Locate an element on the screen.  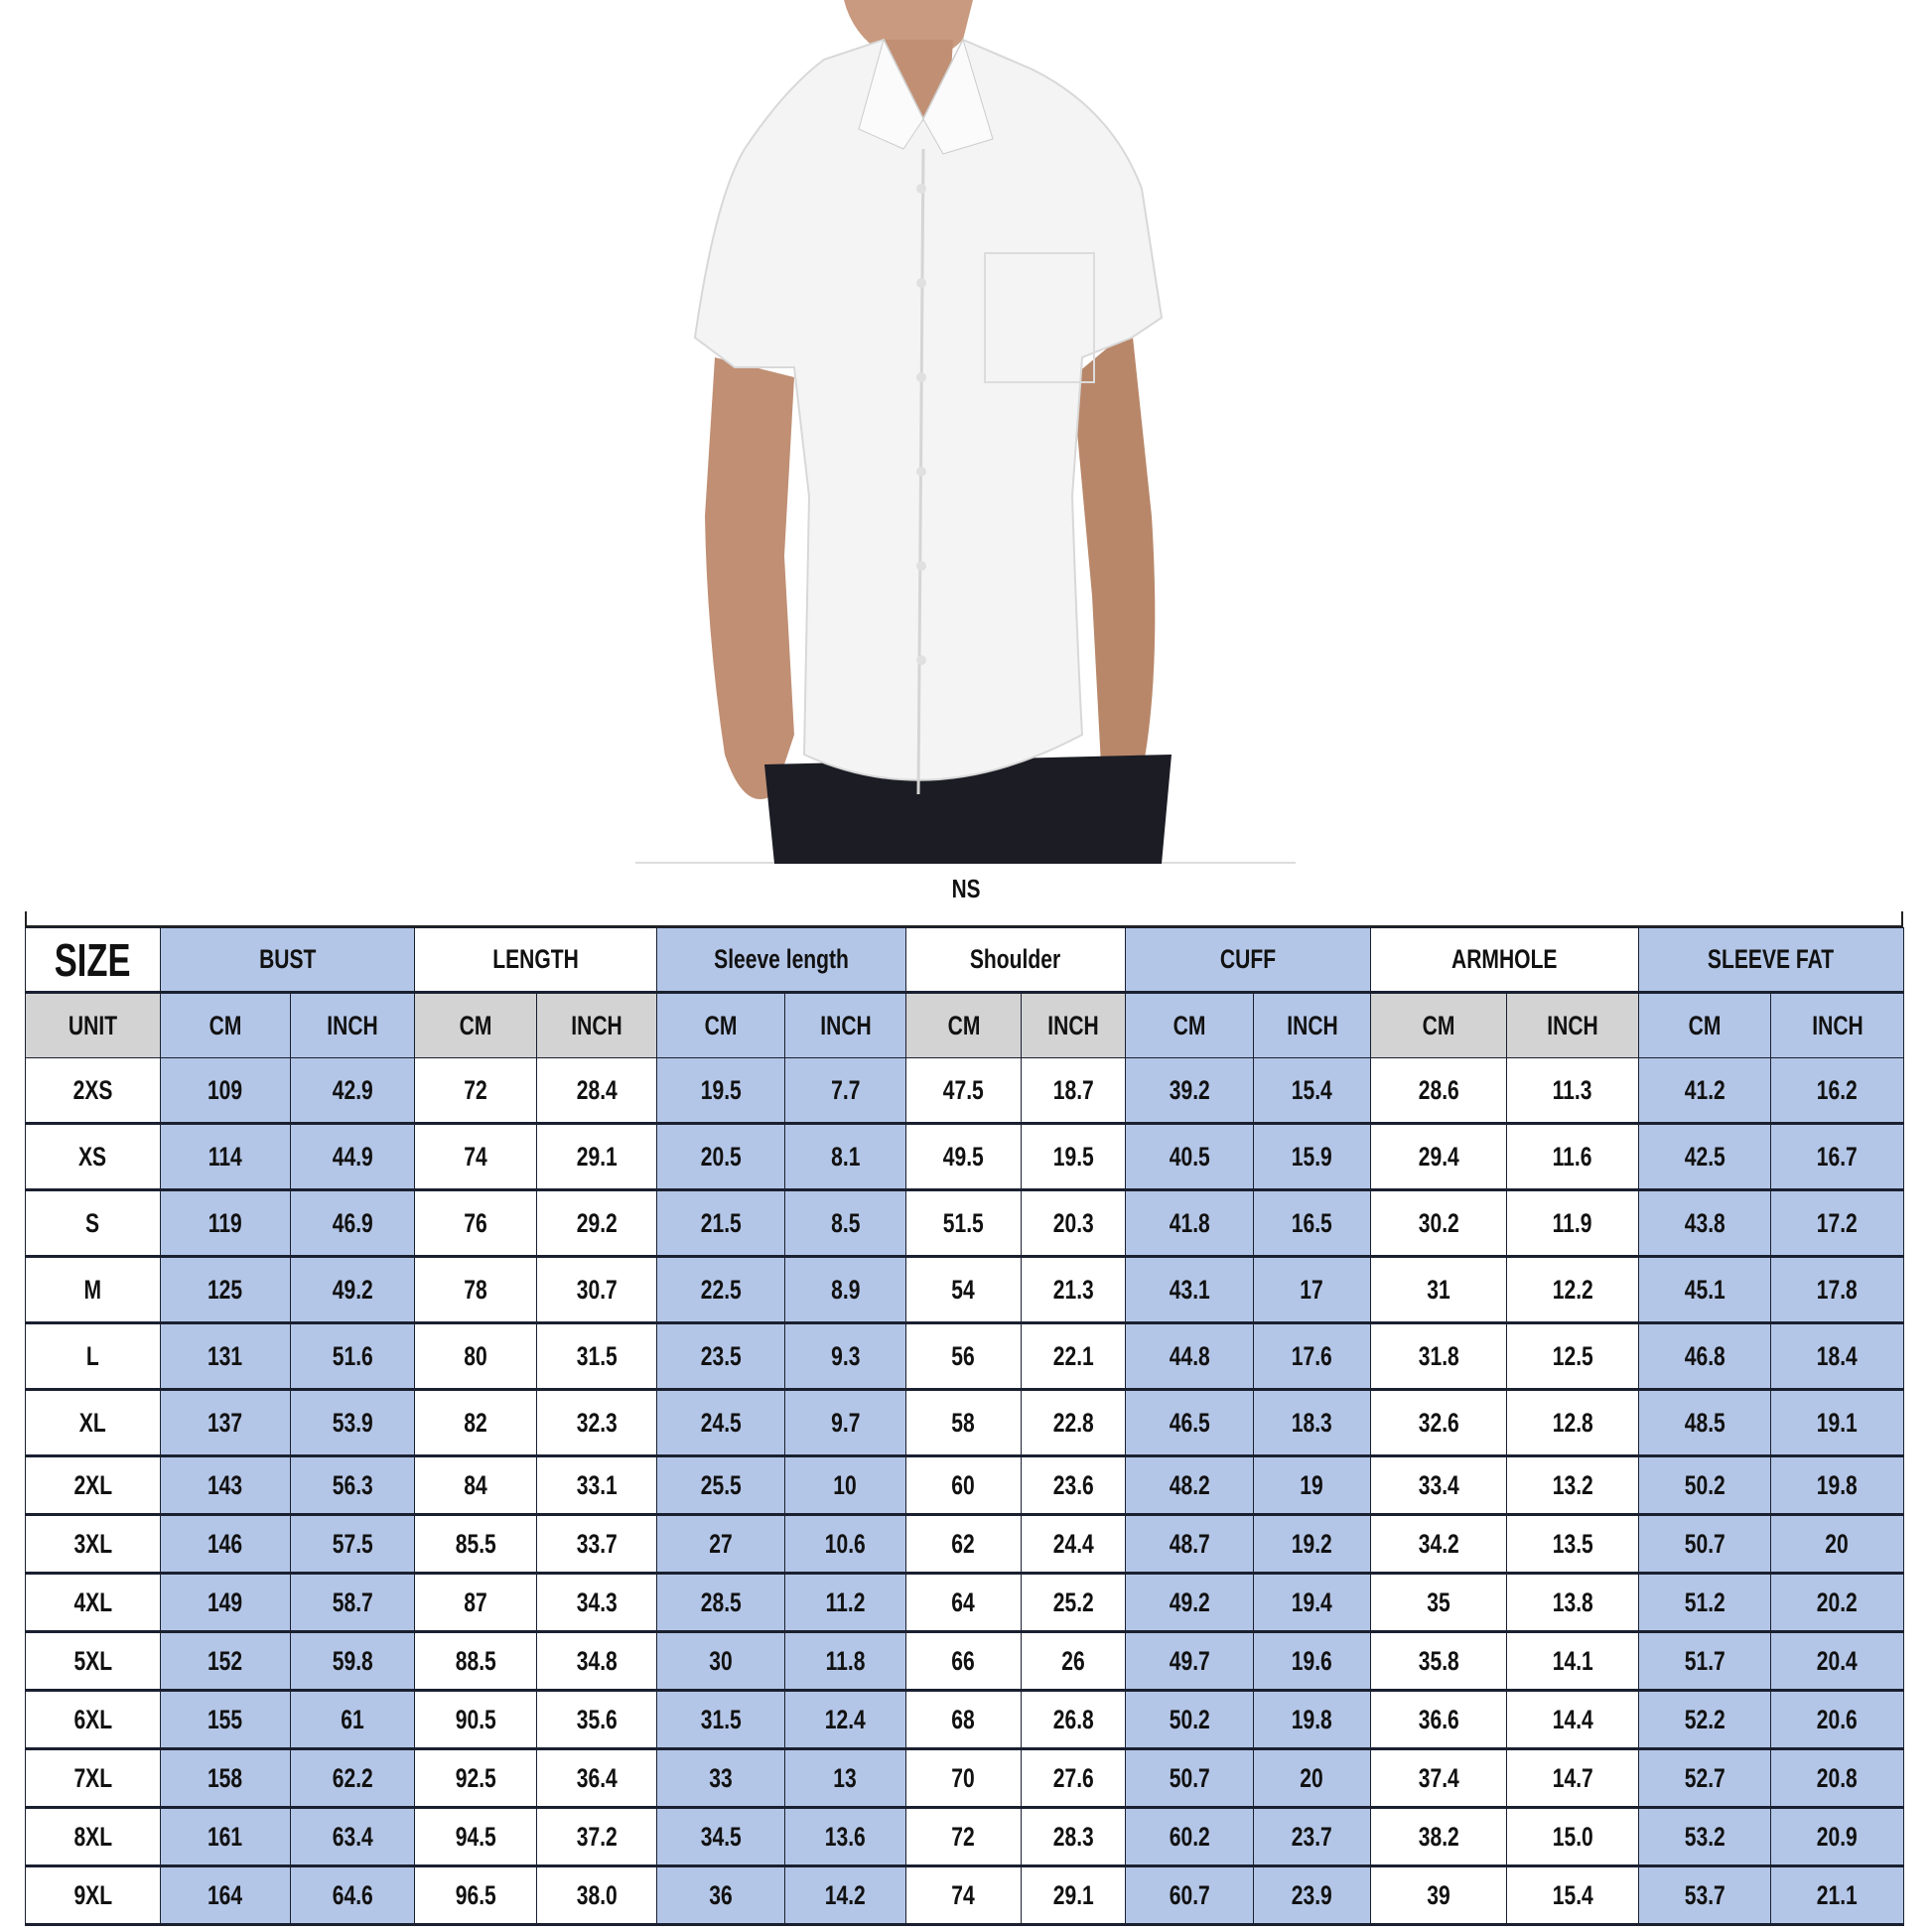
value-cell-text: 15.0 is located at coordinates (1573, 1836).